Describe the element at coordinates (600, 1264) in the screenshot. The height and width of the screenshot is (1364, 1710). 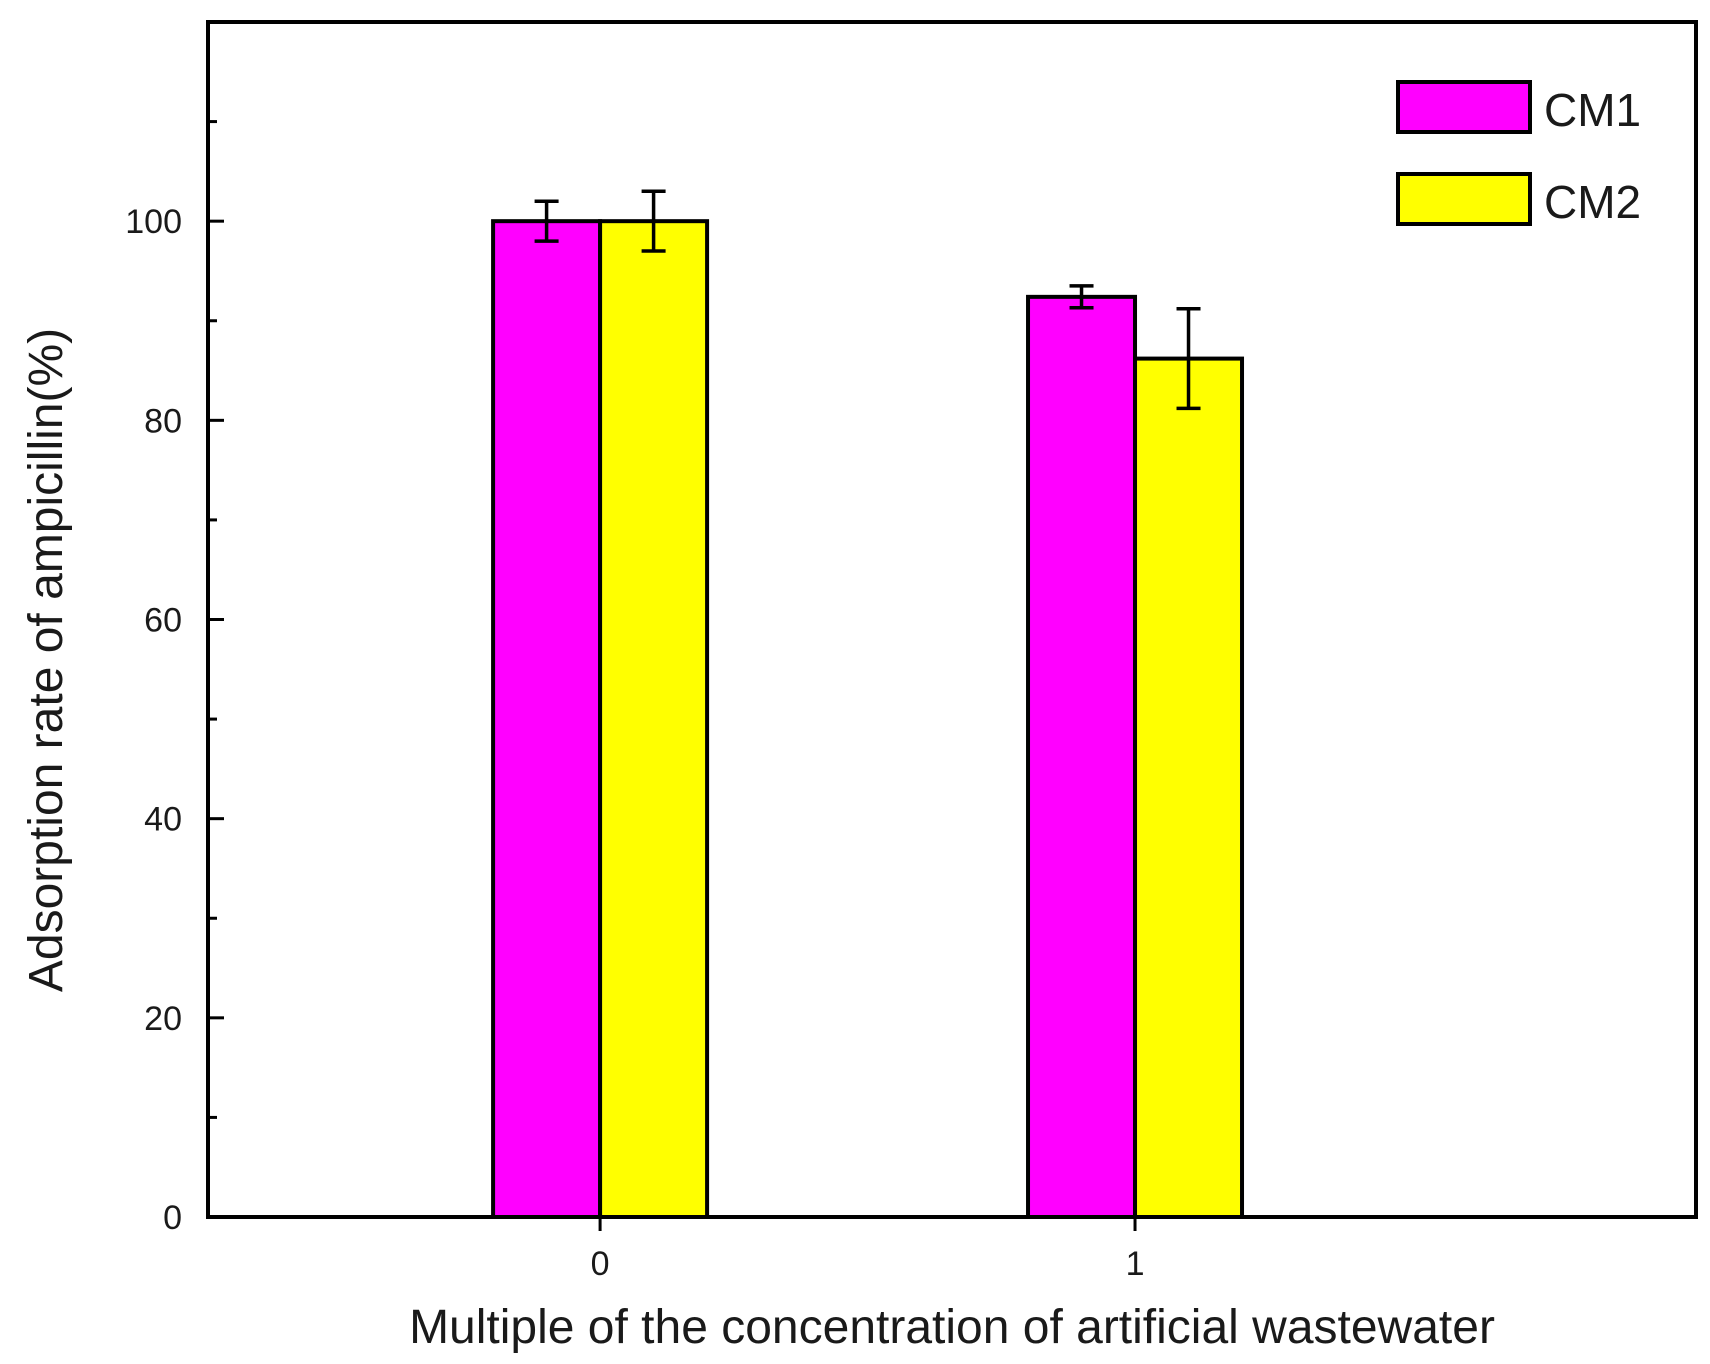
I see `x-tick-label: 0` at that location.